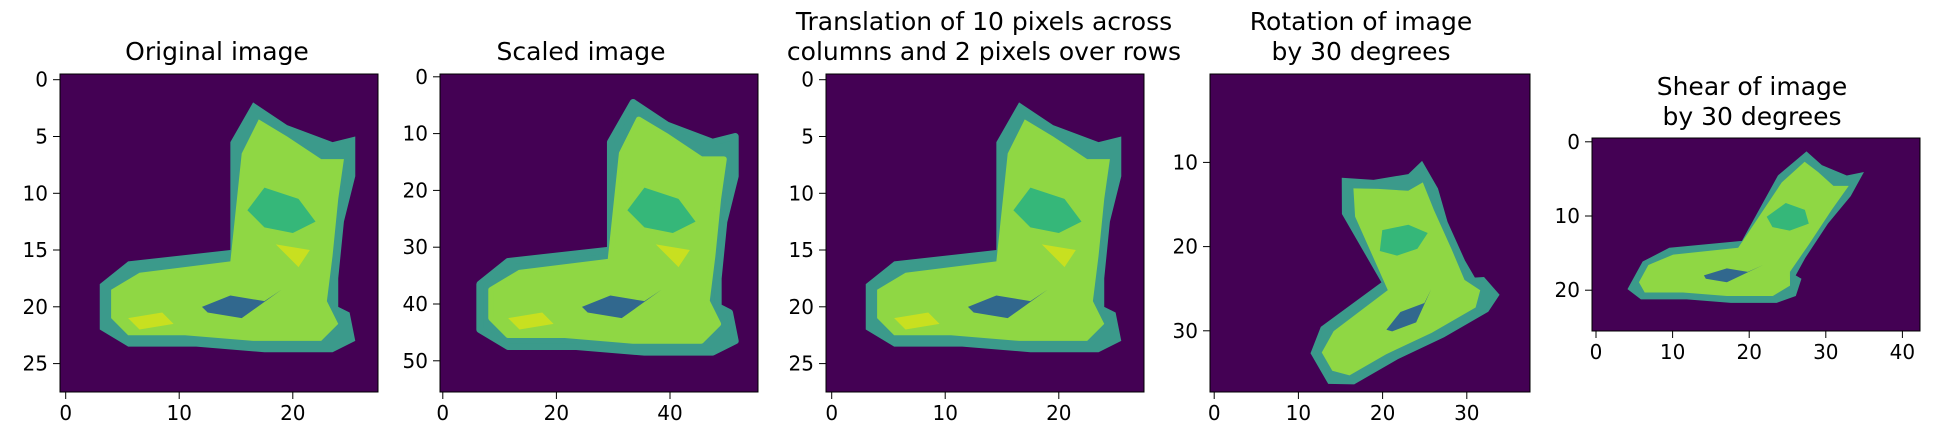 The height and width of the screenshot is (432, 1942). I want to click on y-tick-label: 50, so click(415, 361).